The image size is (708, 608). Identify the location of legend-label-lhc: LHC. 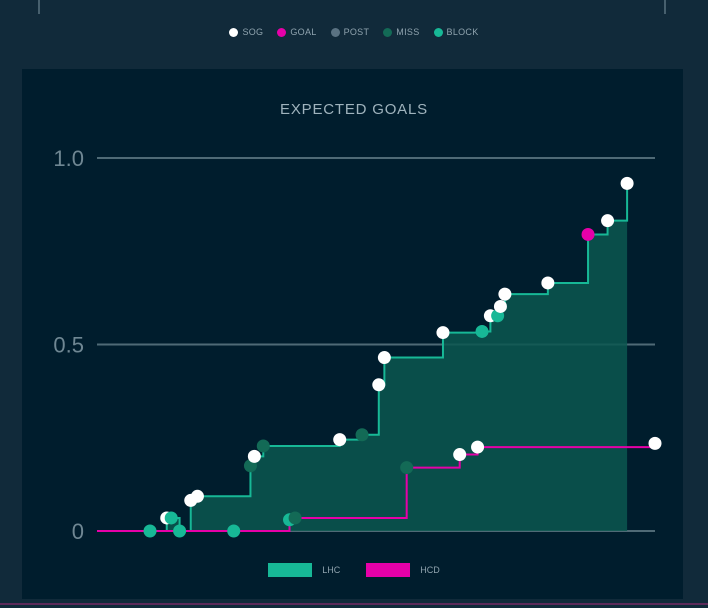
(331, 570).